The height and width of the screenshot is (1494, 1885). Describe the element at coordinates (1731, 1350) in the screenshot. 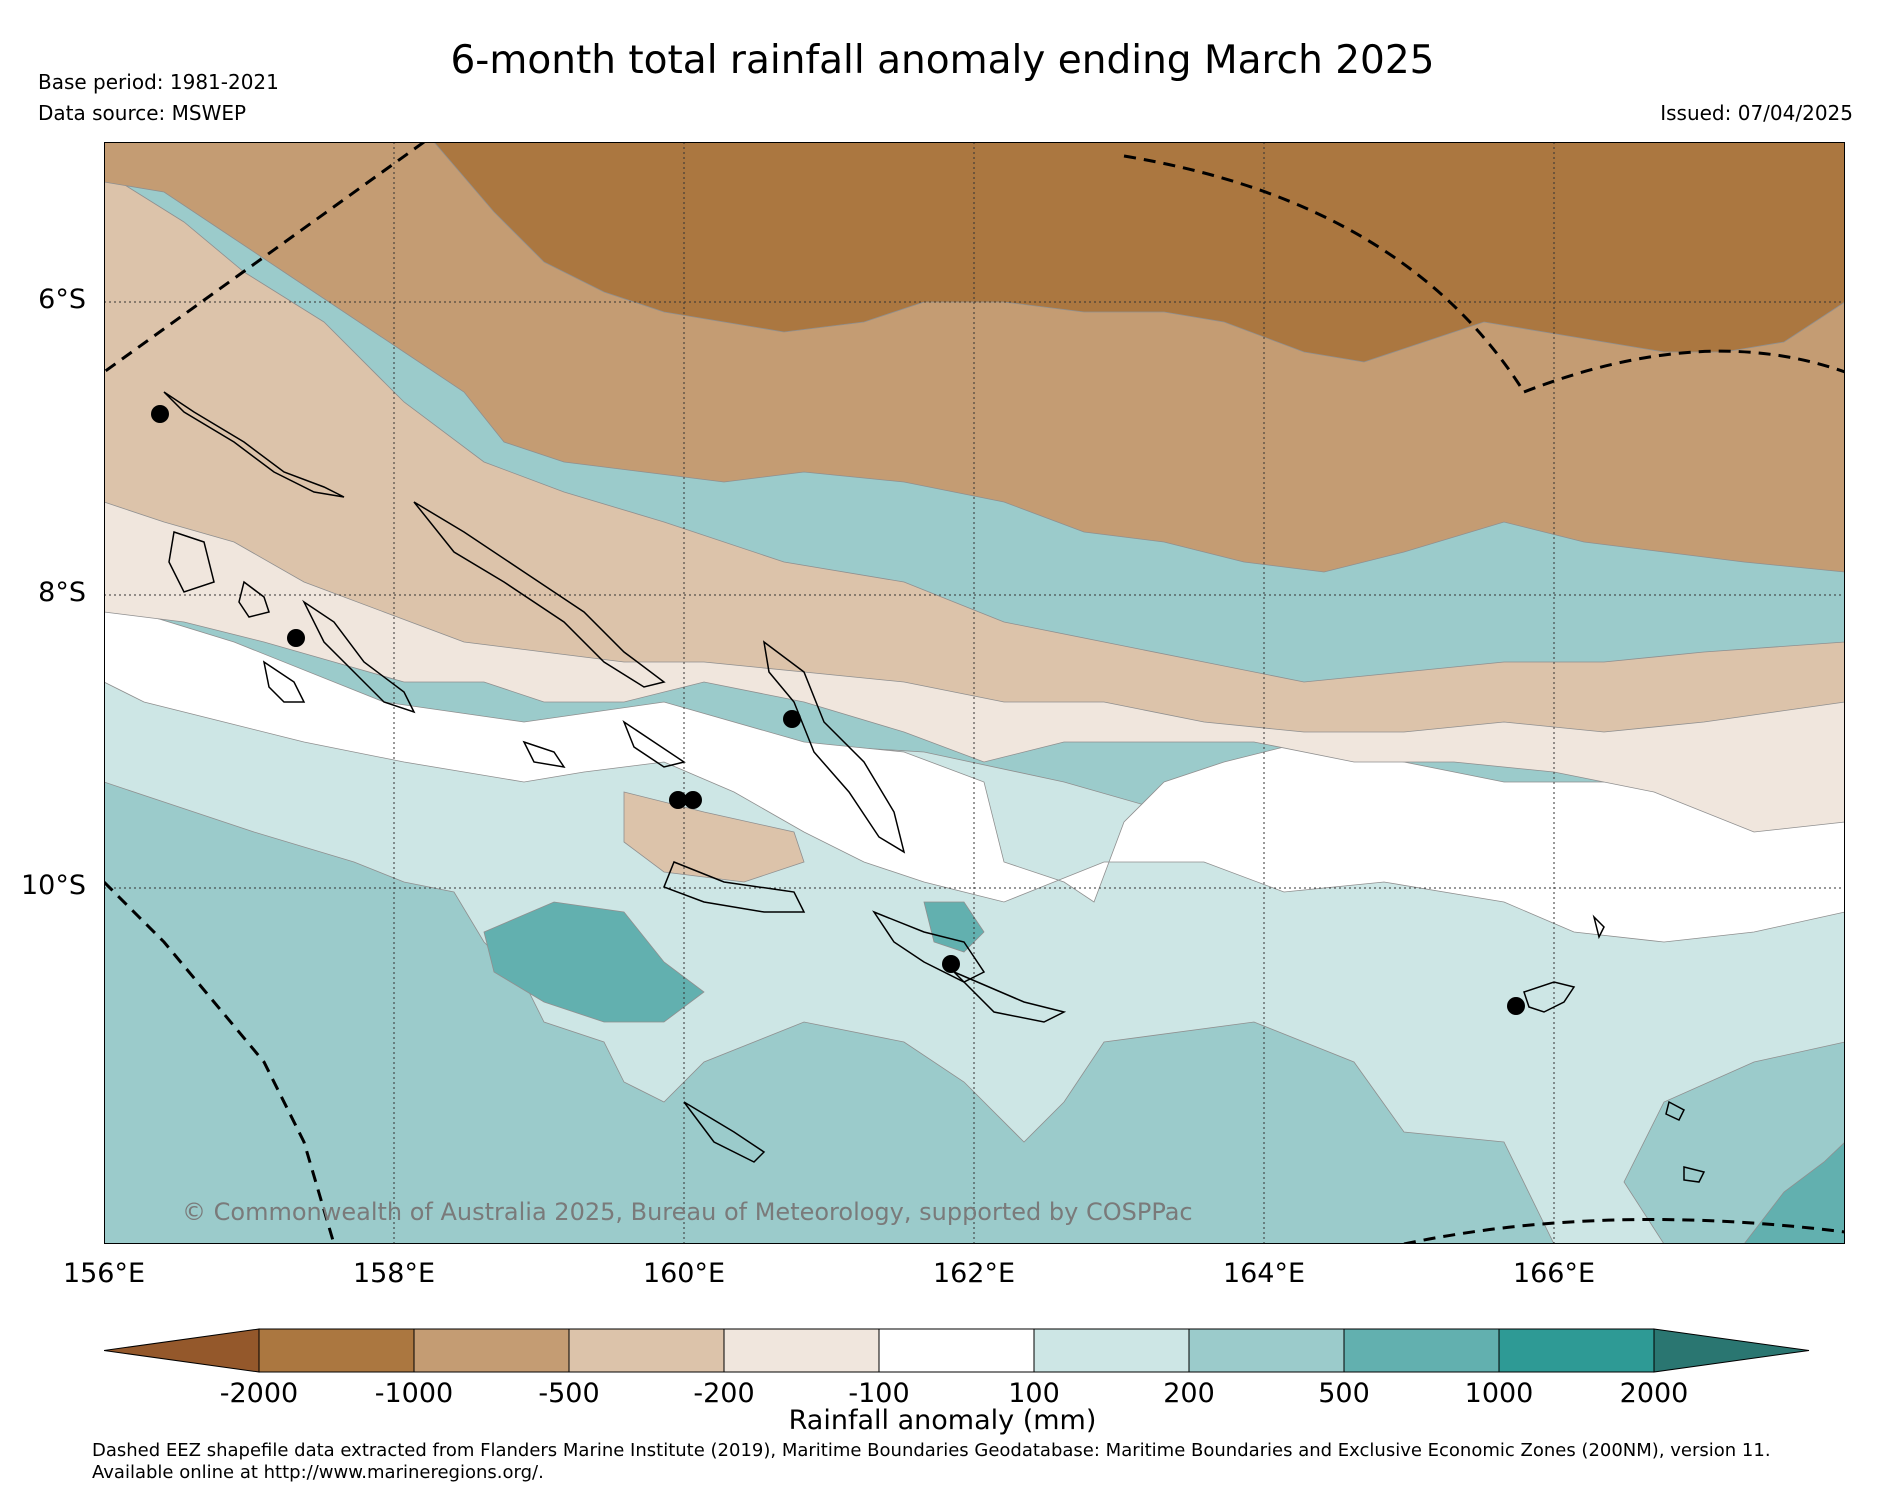

I see `colorbar-extension-high` at that location.